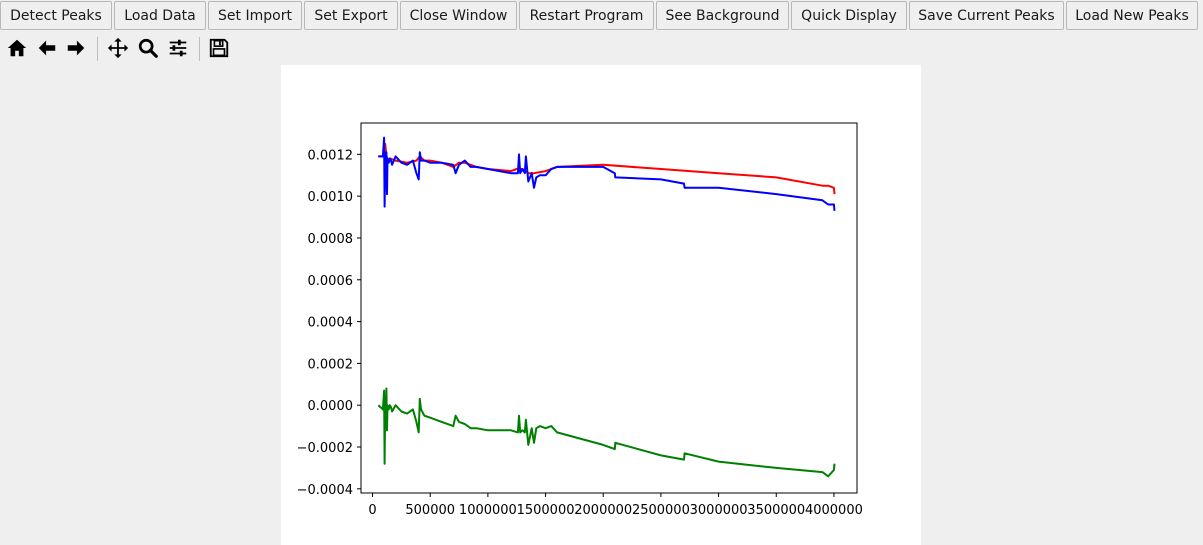 The image size is (1203, 545). Describe the element at coordinates (118, 48) in the screenshot. I see `pan-icon` at that location.